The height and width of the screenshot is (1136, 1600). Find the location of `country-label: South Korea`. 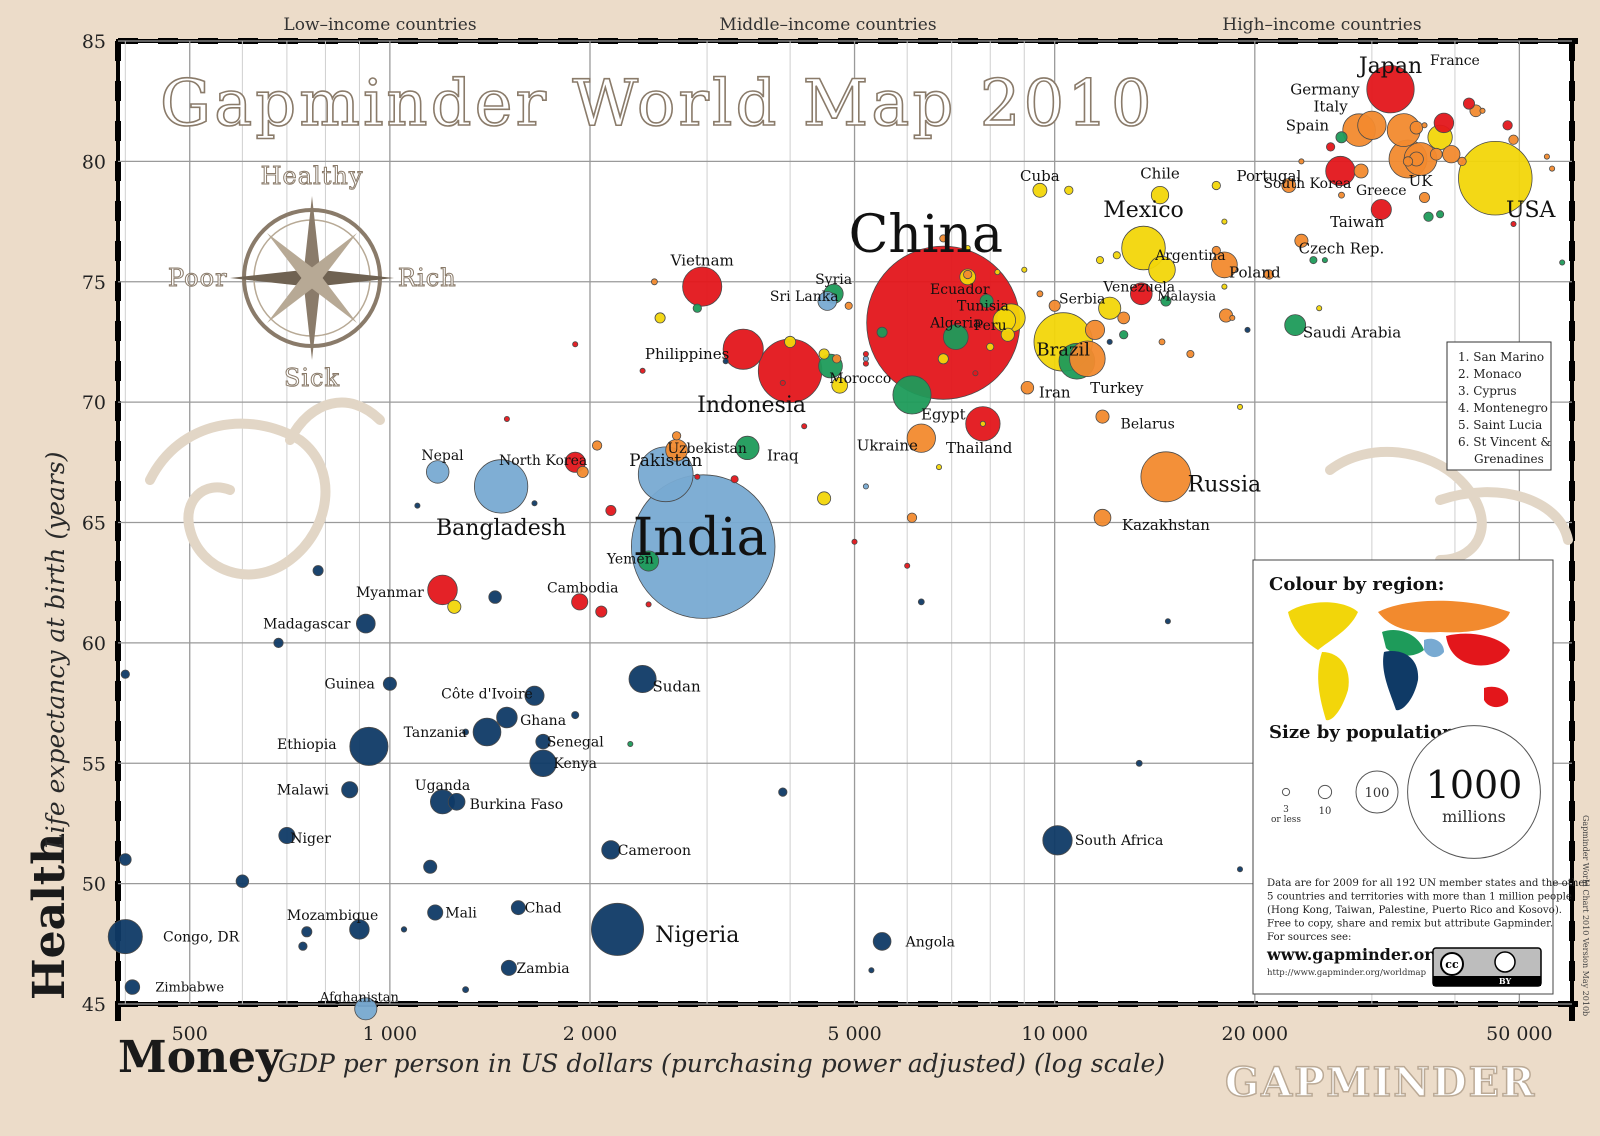

country-label: South Korea is located at coordinates (1307, 184).